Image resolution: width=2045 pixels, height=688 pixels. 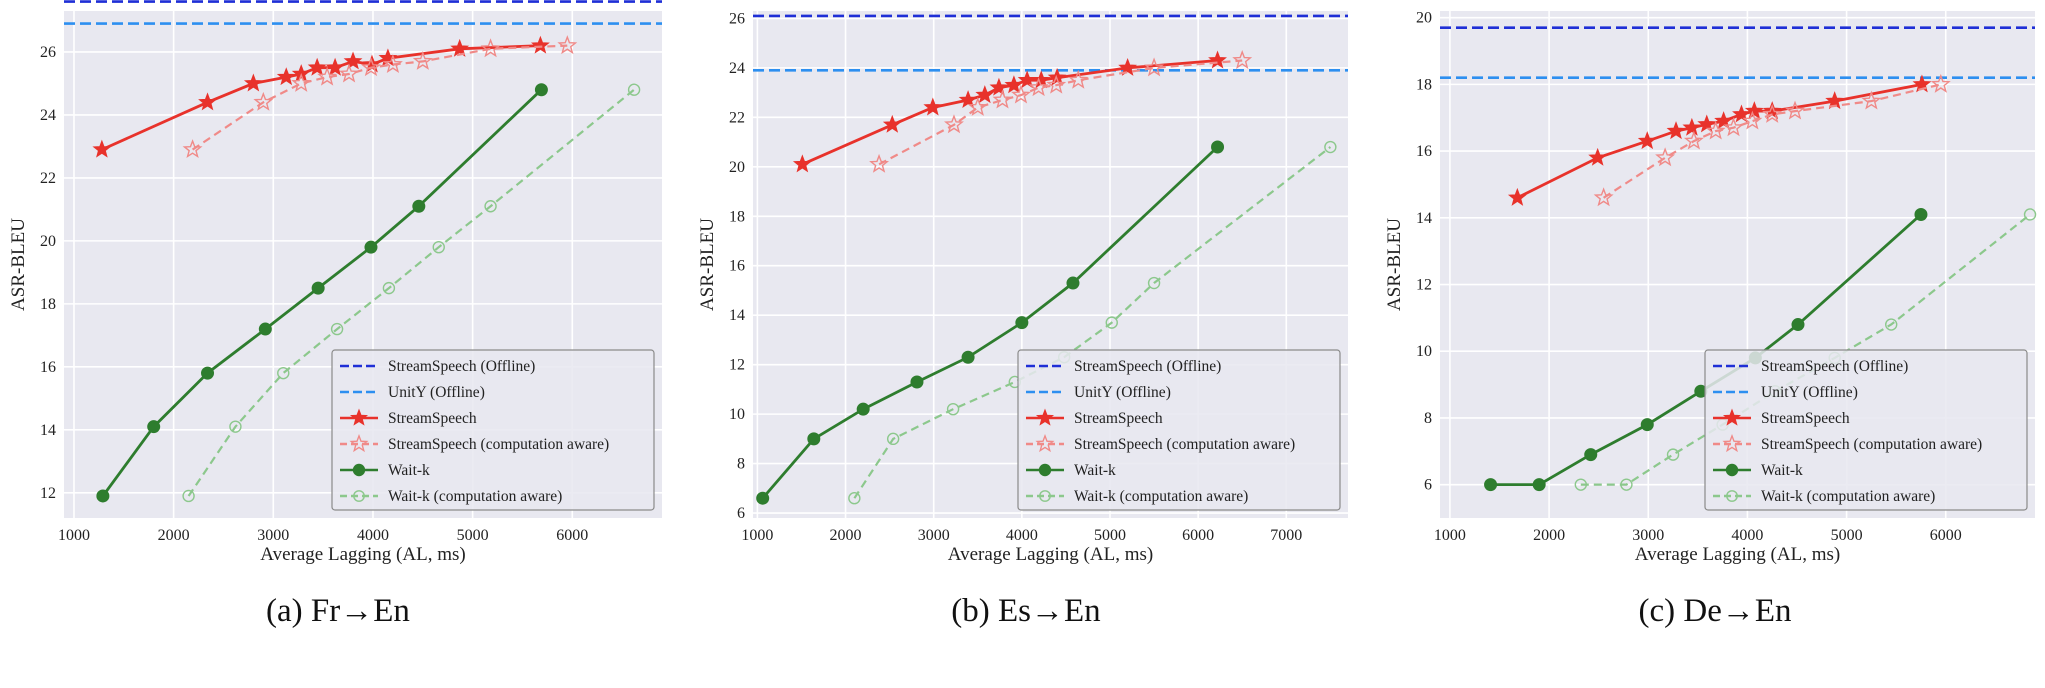 What do you see at coordinates (409, 470) in the screenshot?
I see `legend-label: Wait-k` at bounding box center [409, 470].